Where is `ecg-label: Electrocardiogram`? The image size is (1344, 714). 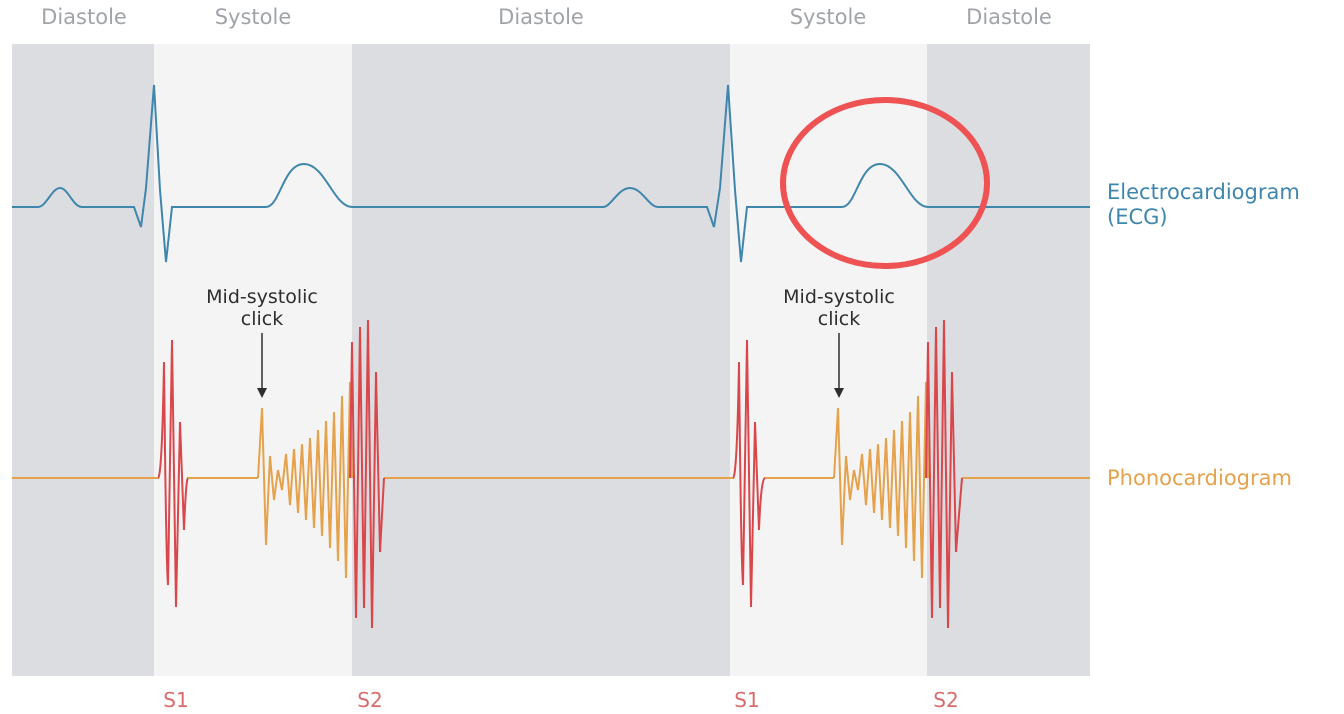 ecg-label: Electrocardiogram is located at coordinates (1203, 192).